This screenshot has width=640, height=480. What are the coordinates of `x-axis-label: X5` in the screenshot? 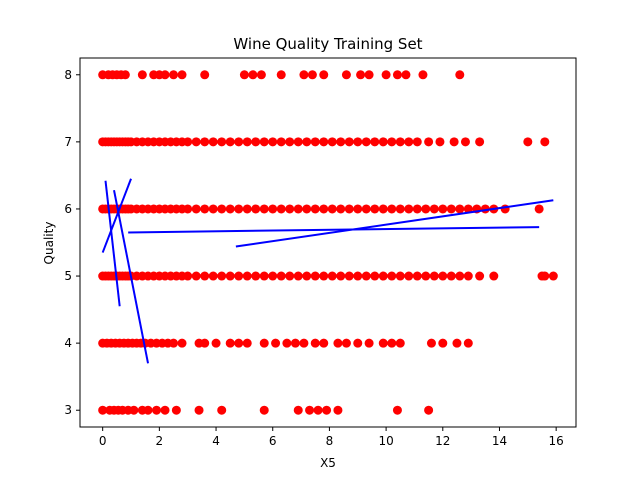 It's located at (328, 463).